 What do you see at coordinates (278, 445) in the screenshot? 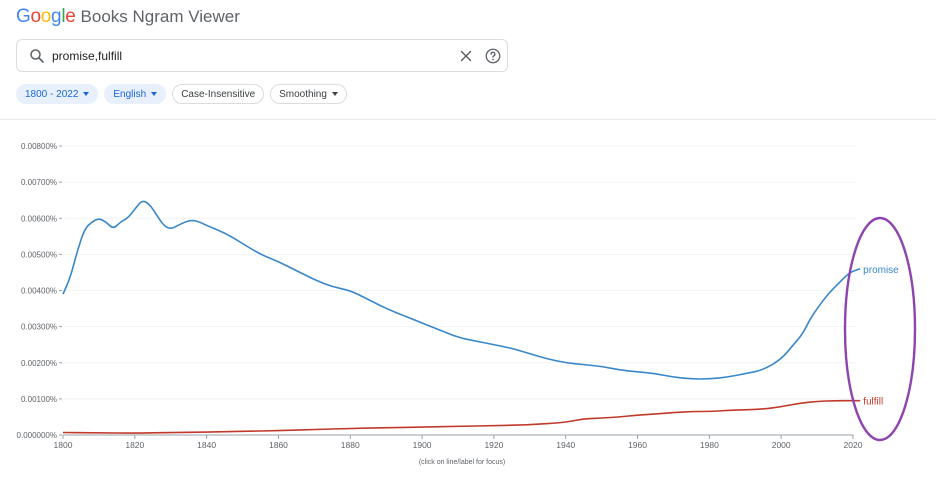
I see `x-tick-label: 1860` at bounding box center [278, 445].